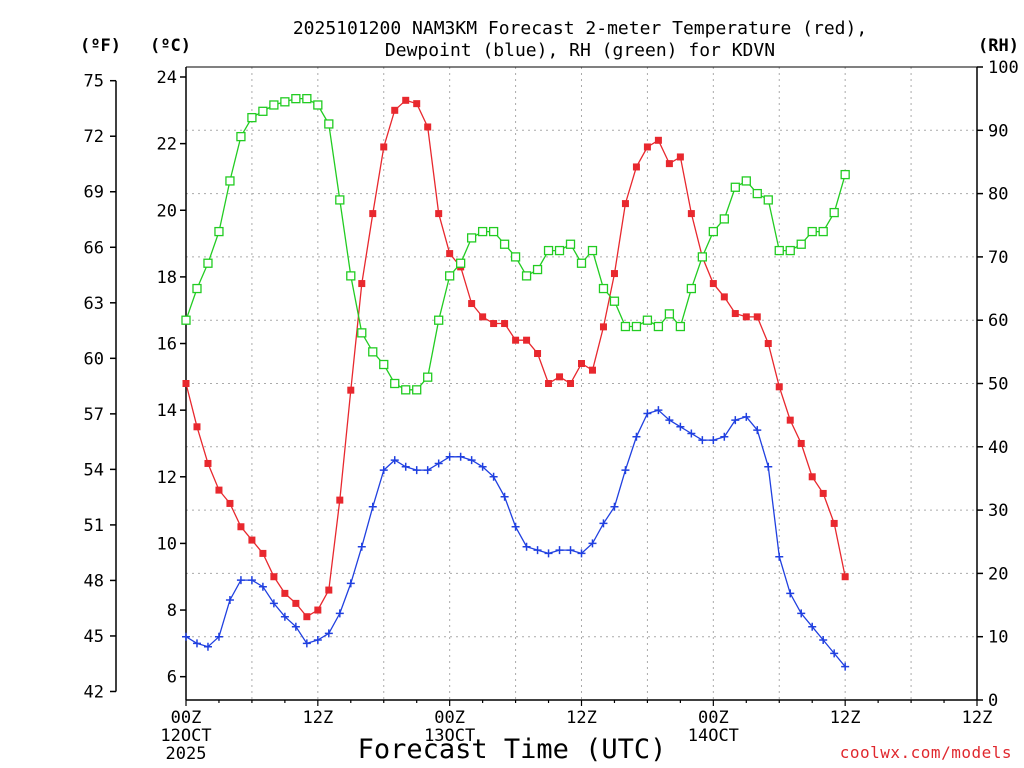  Describe the element at coordinates (998, 46) in the screenshot. I see `rh-axis-unit: (RH)` at that location.